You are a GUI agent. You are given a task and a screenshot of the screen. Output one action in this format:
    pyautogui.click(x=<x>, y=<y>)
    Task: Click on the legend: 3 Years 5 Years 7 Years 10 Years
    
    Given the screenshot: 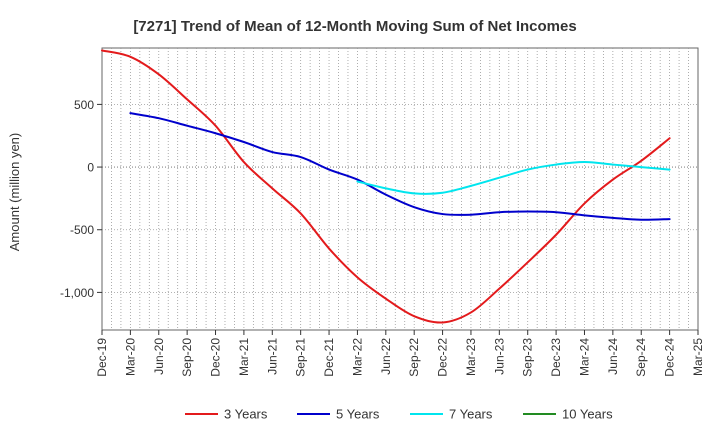 What is the action you would take?
    pyautogui.click(x=399, y=414)
    